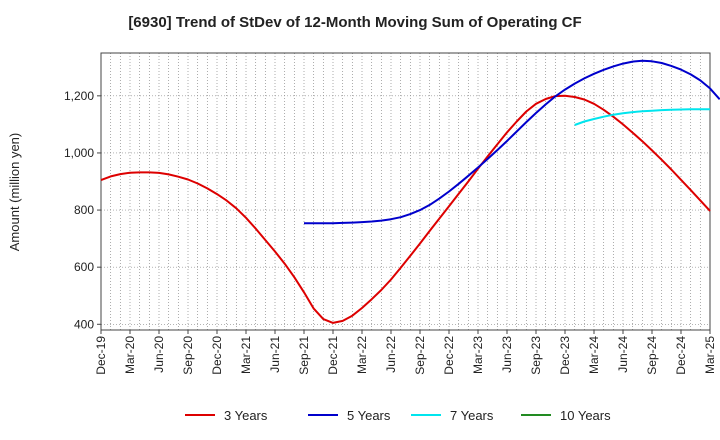 This screenshot has height=440, width=720. Describe the element at coordinates (398, 415) in the screenshot. I see `legend: 3 Years 5 Years 7 Years 10 Years` at that location.